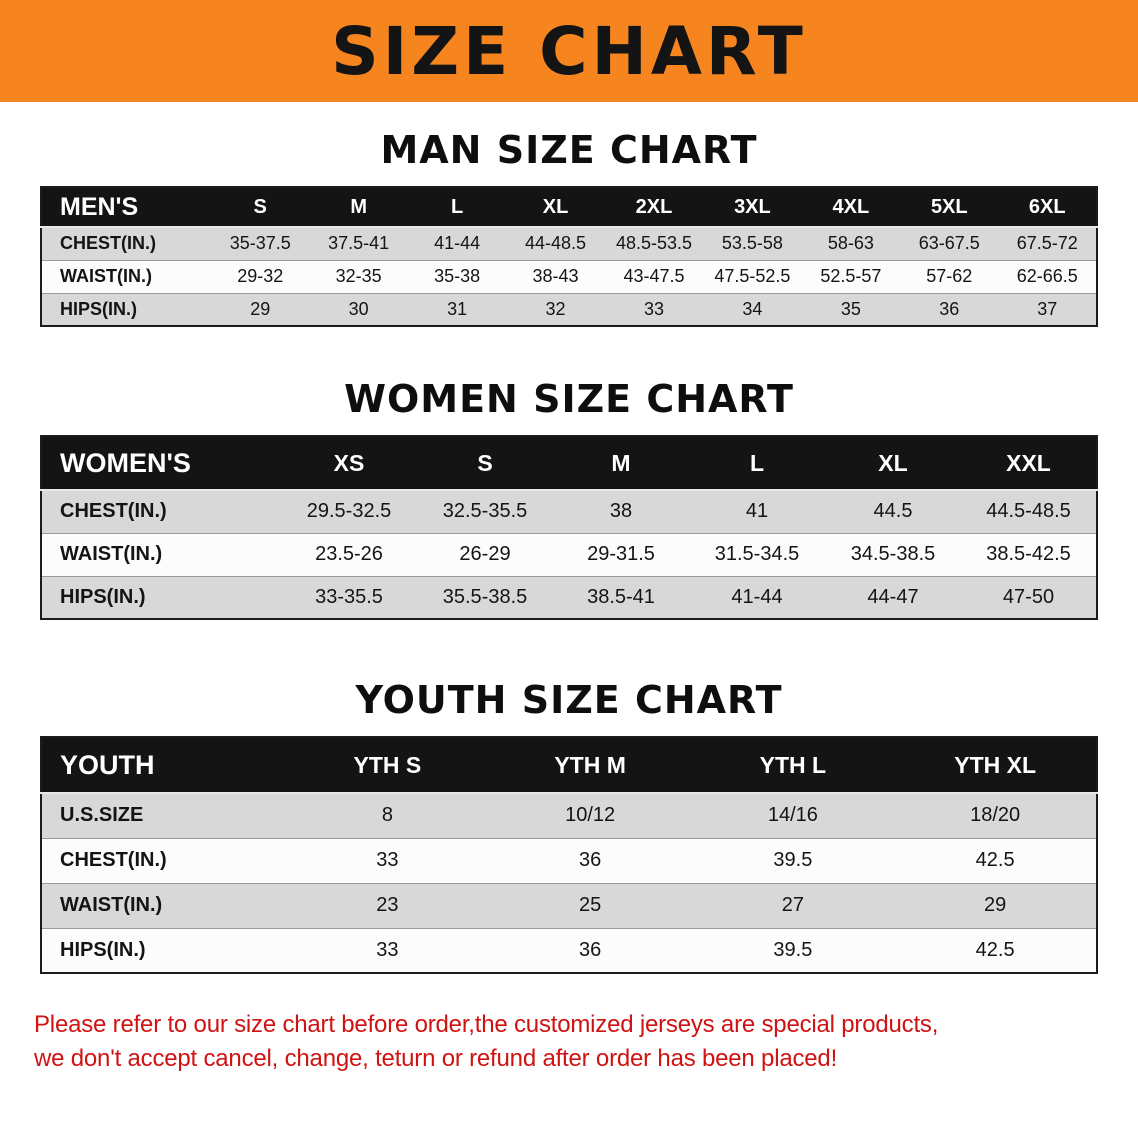 This screenshot has height=1132, width=1138. Describe the element at coordinates (485, 554) in the screenshot. I see `cell-value: 26-29` at that location.